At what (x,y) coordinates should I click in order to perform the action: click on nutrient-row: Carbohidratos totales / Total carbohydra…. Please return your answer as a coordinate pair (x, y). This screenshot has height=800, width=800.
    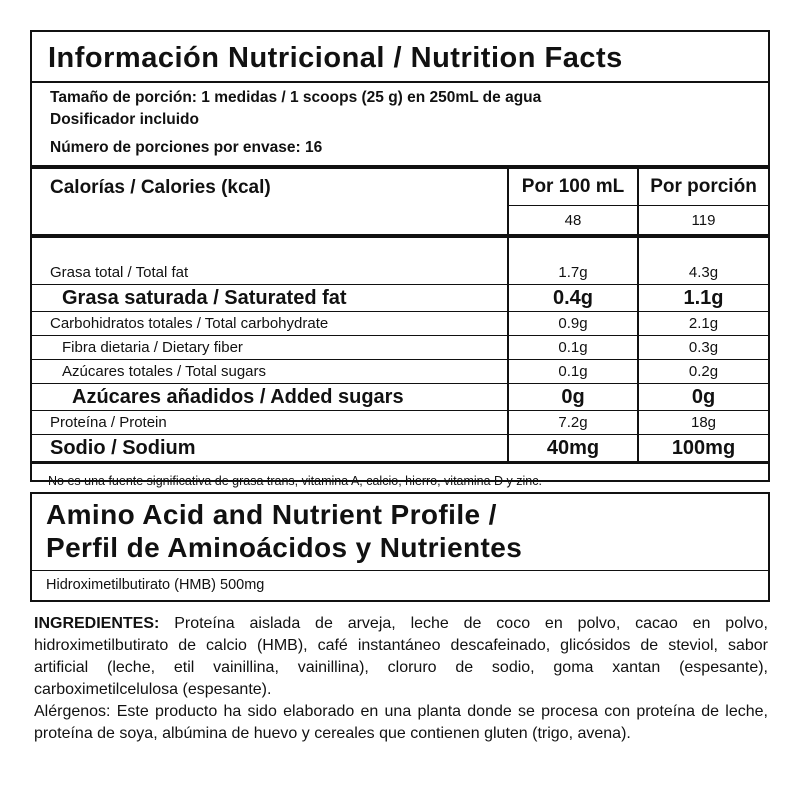
    Looking at the image, I should click on (400, 323).